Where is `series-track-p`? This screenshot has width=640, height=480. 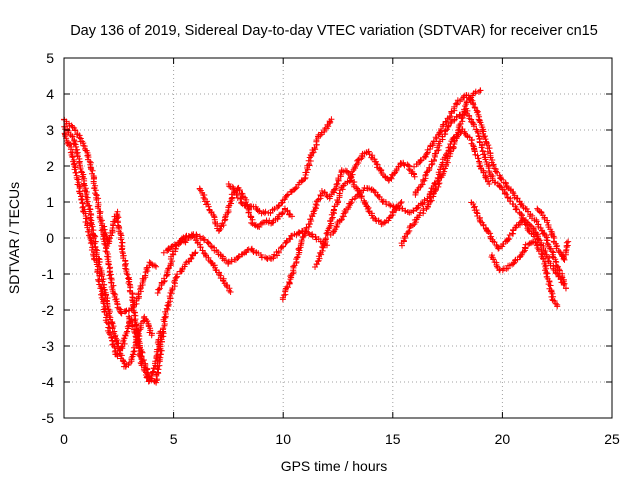
series-track-p is located at coordinates (524, 274).